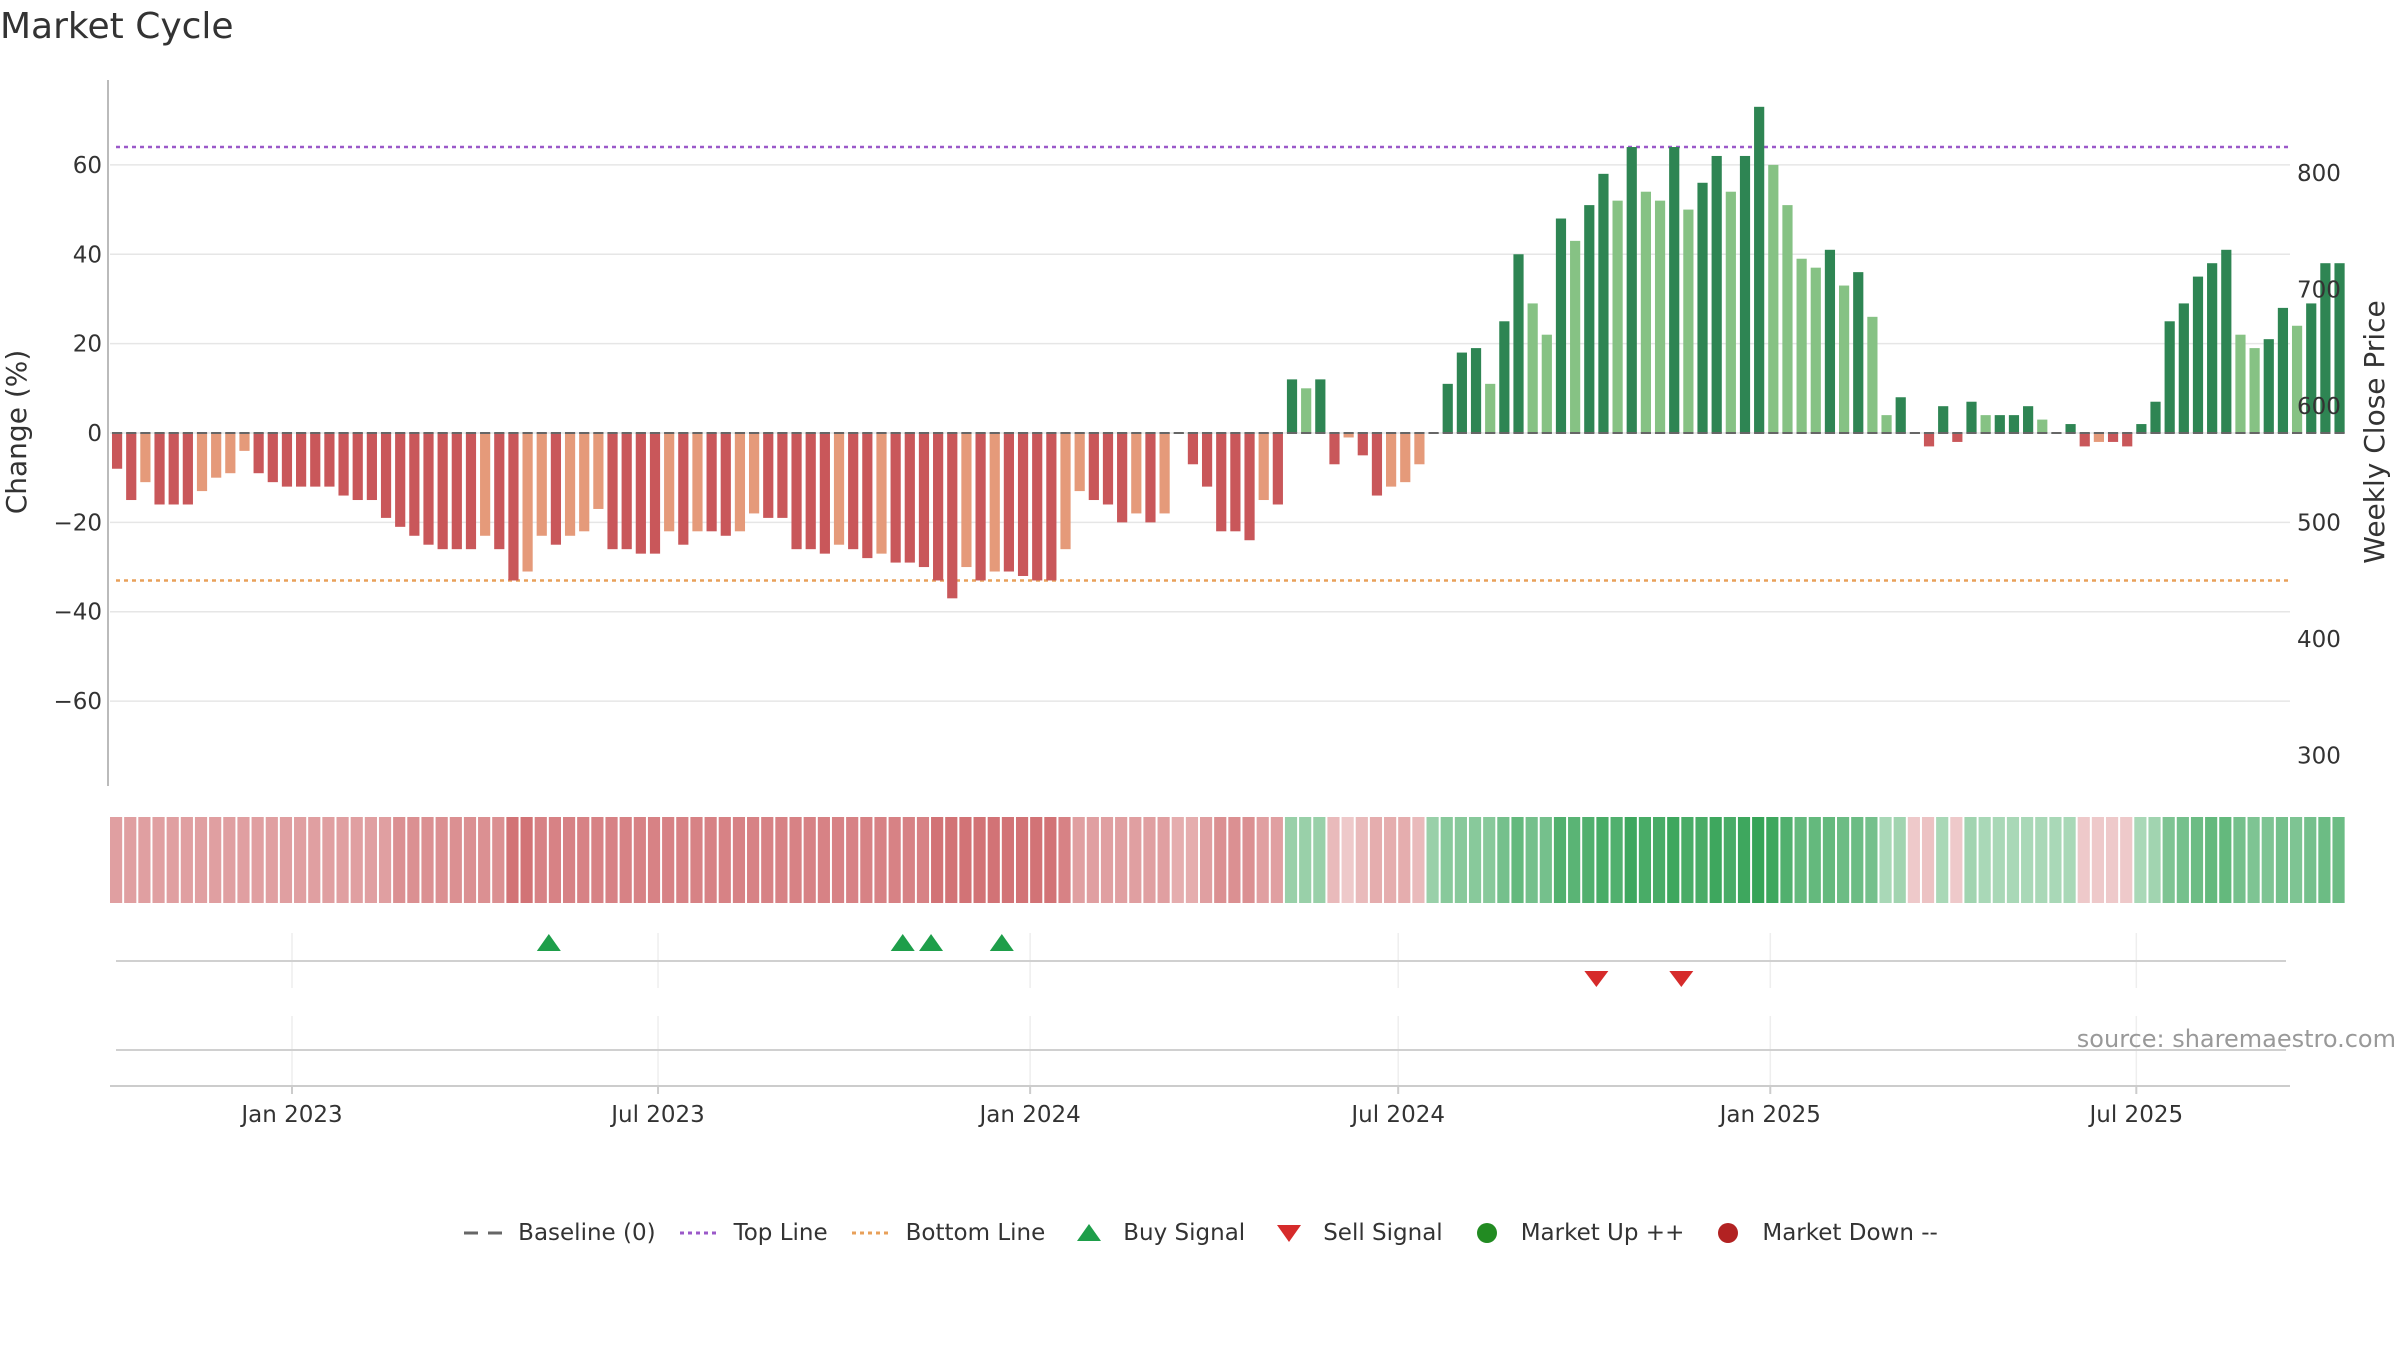 This screenshot has height=1350, width=2400. What do you see at coordinates (77, 613) in the screenshot?
I see `y-tick-label-left: −40` at bounding box center [77, 613].